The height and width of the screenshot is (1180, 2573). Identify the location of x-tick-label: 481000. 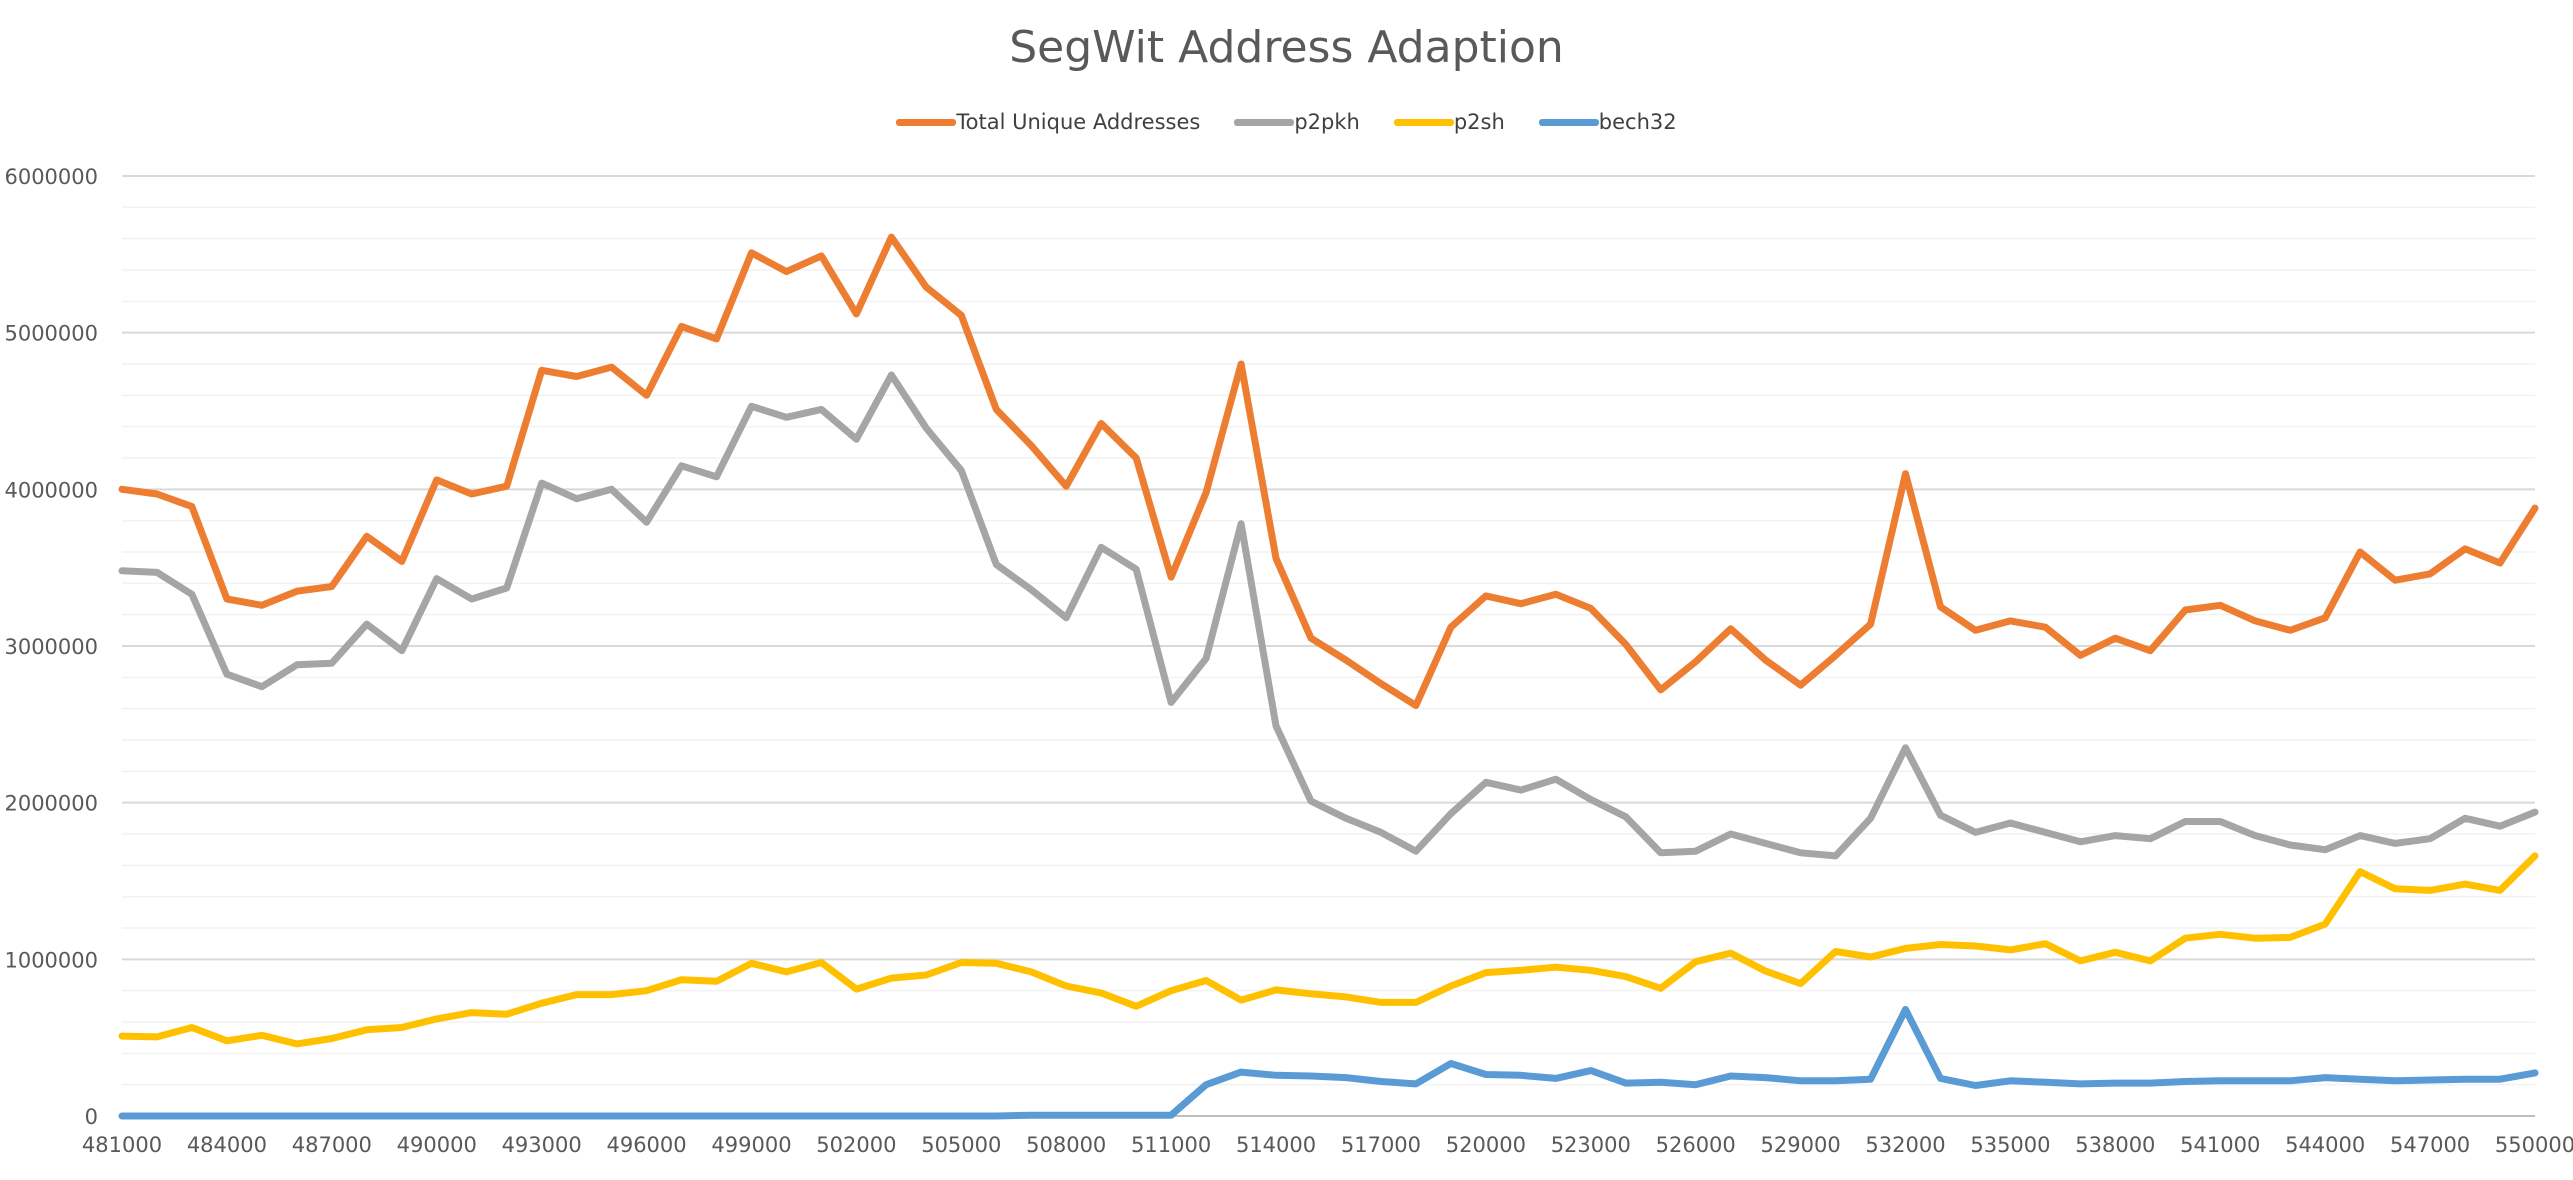
(122, 1145).